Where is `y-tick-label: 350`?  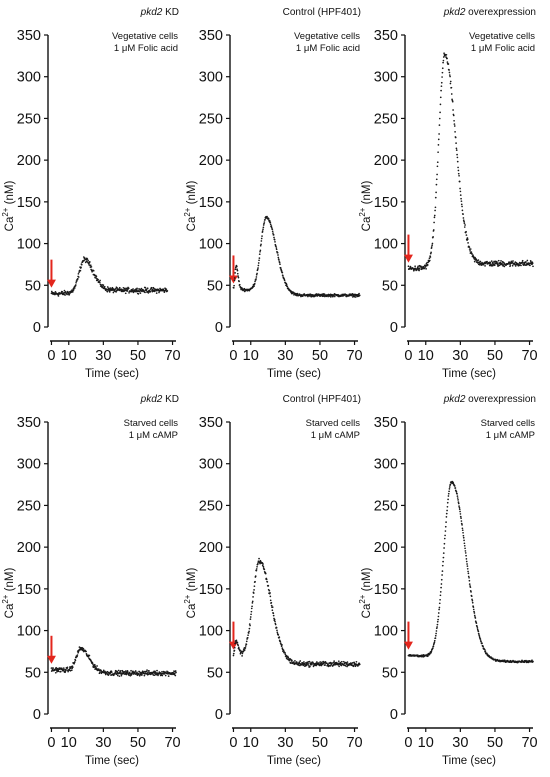
y-tick-label: 350 is located at coordinates (386, 423).